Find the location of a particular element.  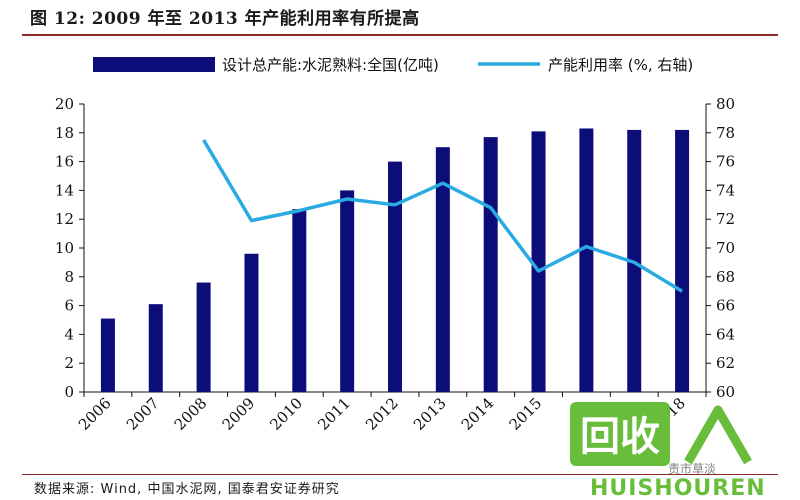

y-right-tick-label: 80 is located at coordinates (725, 104).